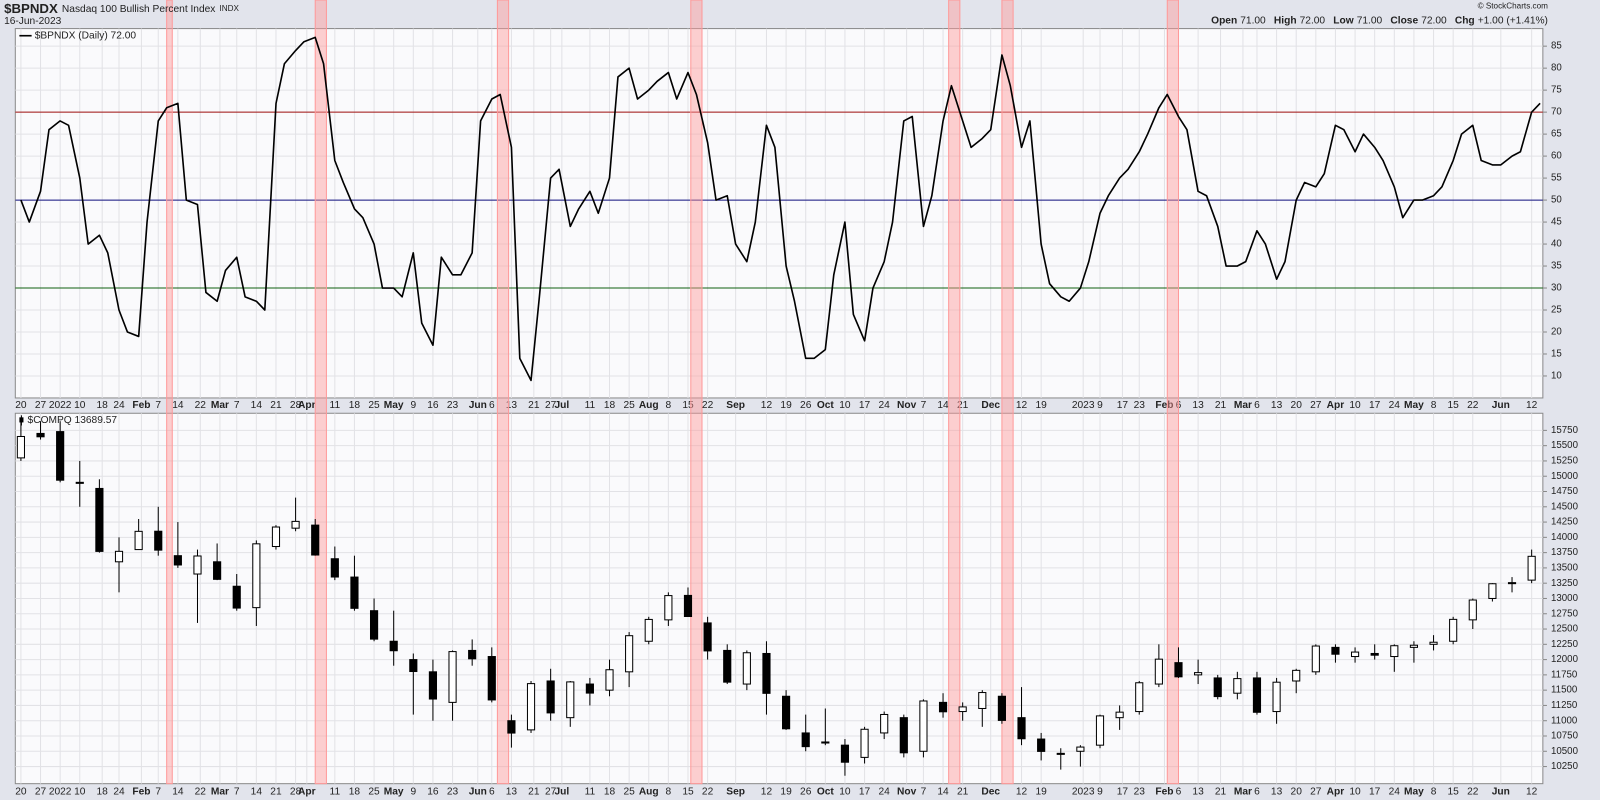  What do you see at coordinates (688, 792) in the screenshot?
I see `x-tick-label: 15` at bounding box center [688, 792].